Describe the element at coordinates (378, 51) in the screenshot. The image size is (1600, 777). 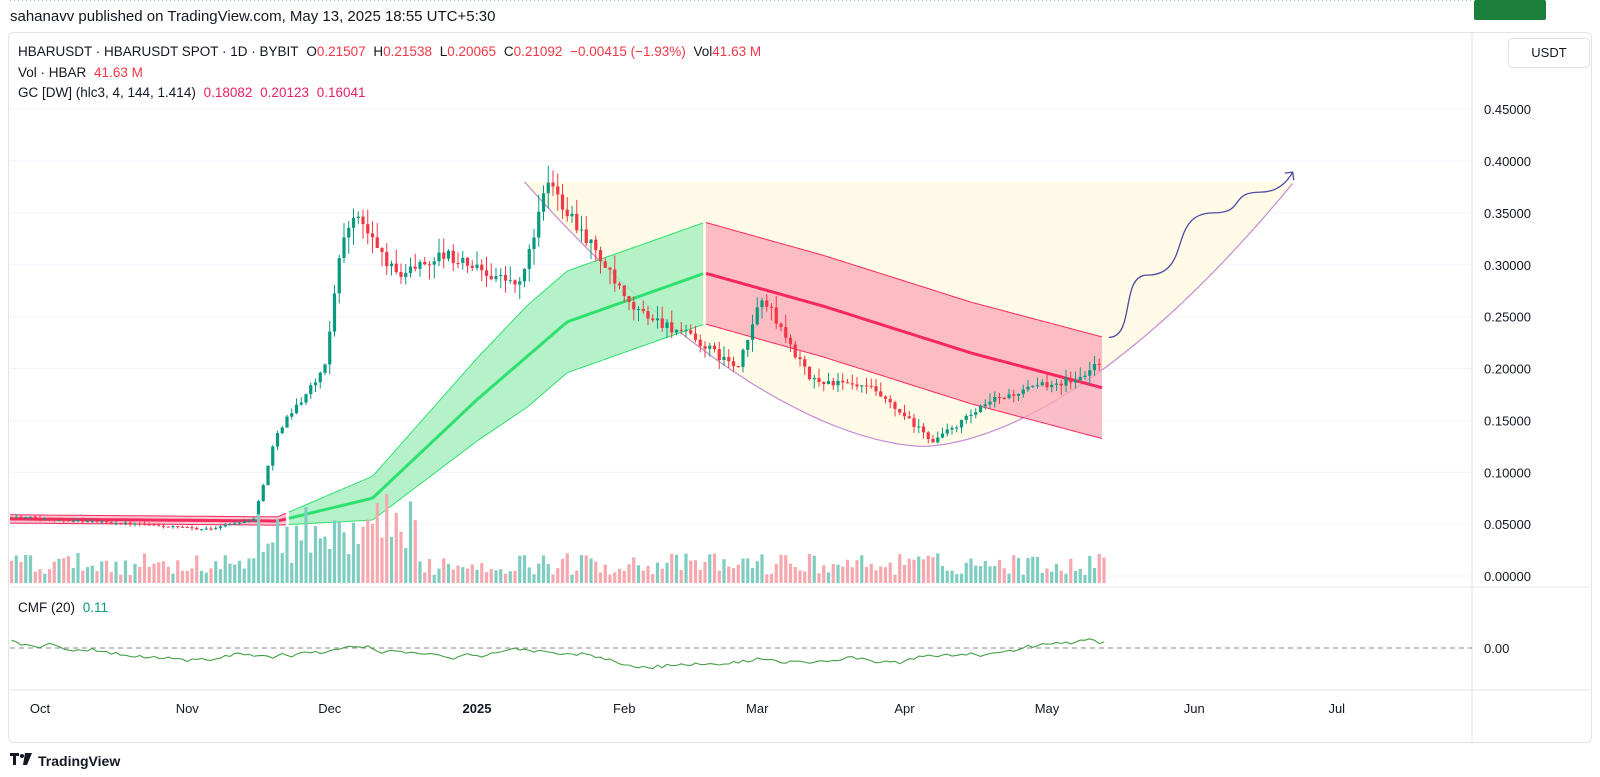
I see `high-label: H` at that location.